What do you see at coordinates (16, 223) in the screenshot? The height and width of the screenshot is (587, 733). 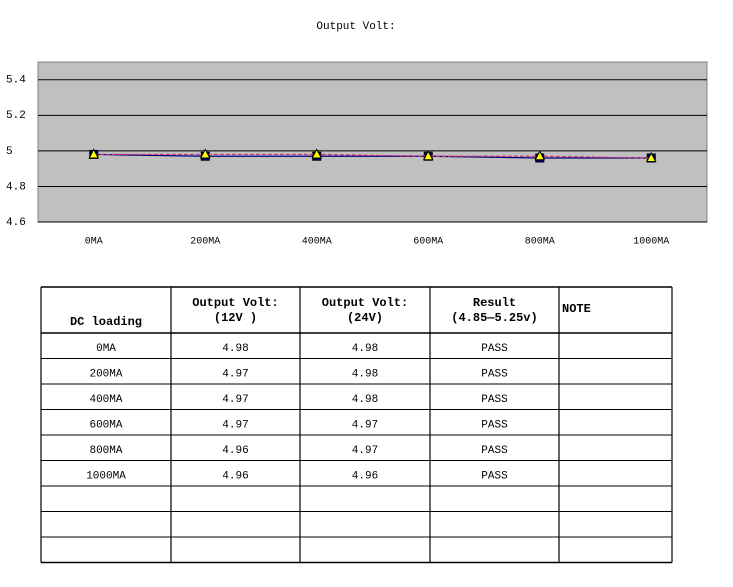 I see `y-tick-label: 4.6` at bounding box center [16, 223].